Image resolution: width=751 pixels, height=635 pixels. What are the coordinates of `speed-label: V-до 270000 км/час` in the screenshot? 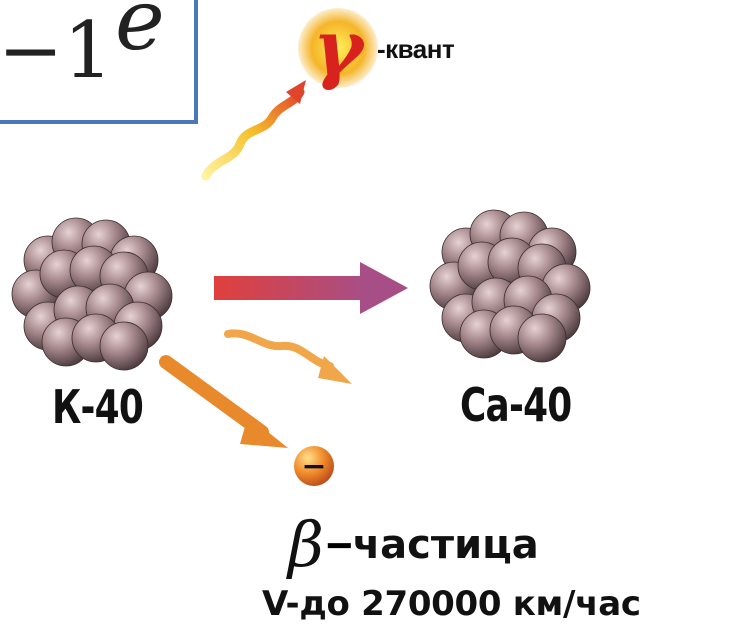 It's located at (451, 604).